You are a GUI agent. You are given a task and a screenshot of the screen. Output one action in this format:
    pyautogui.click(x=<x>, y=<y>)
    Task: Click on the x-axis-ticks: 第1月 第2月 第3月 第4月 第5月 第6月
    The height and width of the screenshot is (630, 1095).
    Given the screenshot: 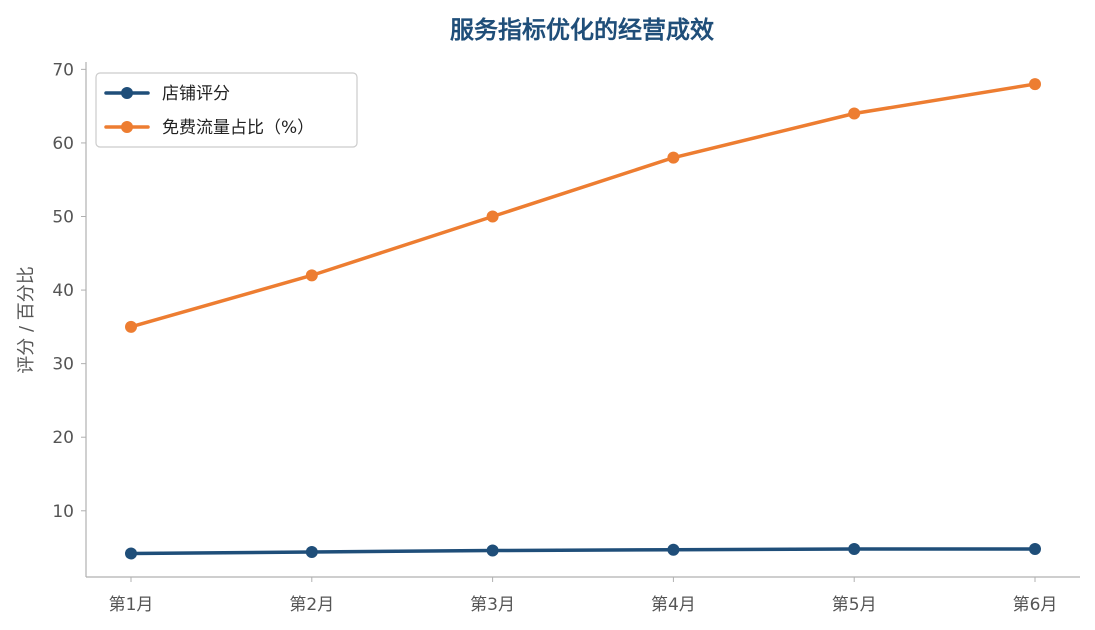 What is the action you would take?
    pyautogui.click(x=583, y=596)
    